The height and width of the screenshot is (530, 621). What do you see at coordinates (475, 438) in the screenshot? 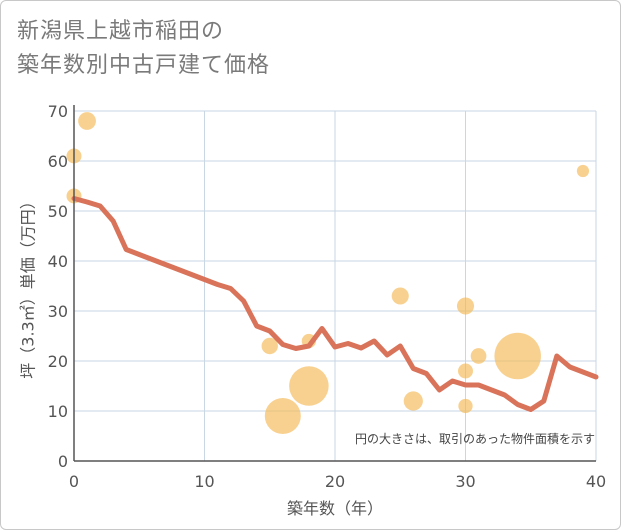
I see `bubble-size-note: 円の大きさは、取引のあった物件面積を示す` at bounding box center [475, 438].